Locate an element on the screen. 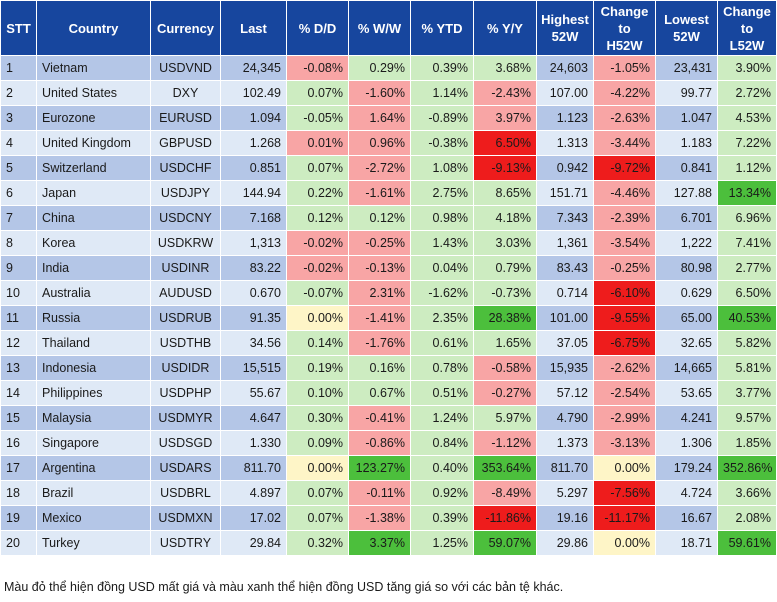 This screenshot has width=777, height=602. header-highest-line1: Highest is located at coordinates (565, 19).